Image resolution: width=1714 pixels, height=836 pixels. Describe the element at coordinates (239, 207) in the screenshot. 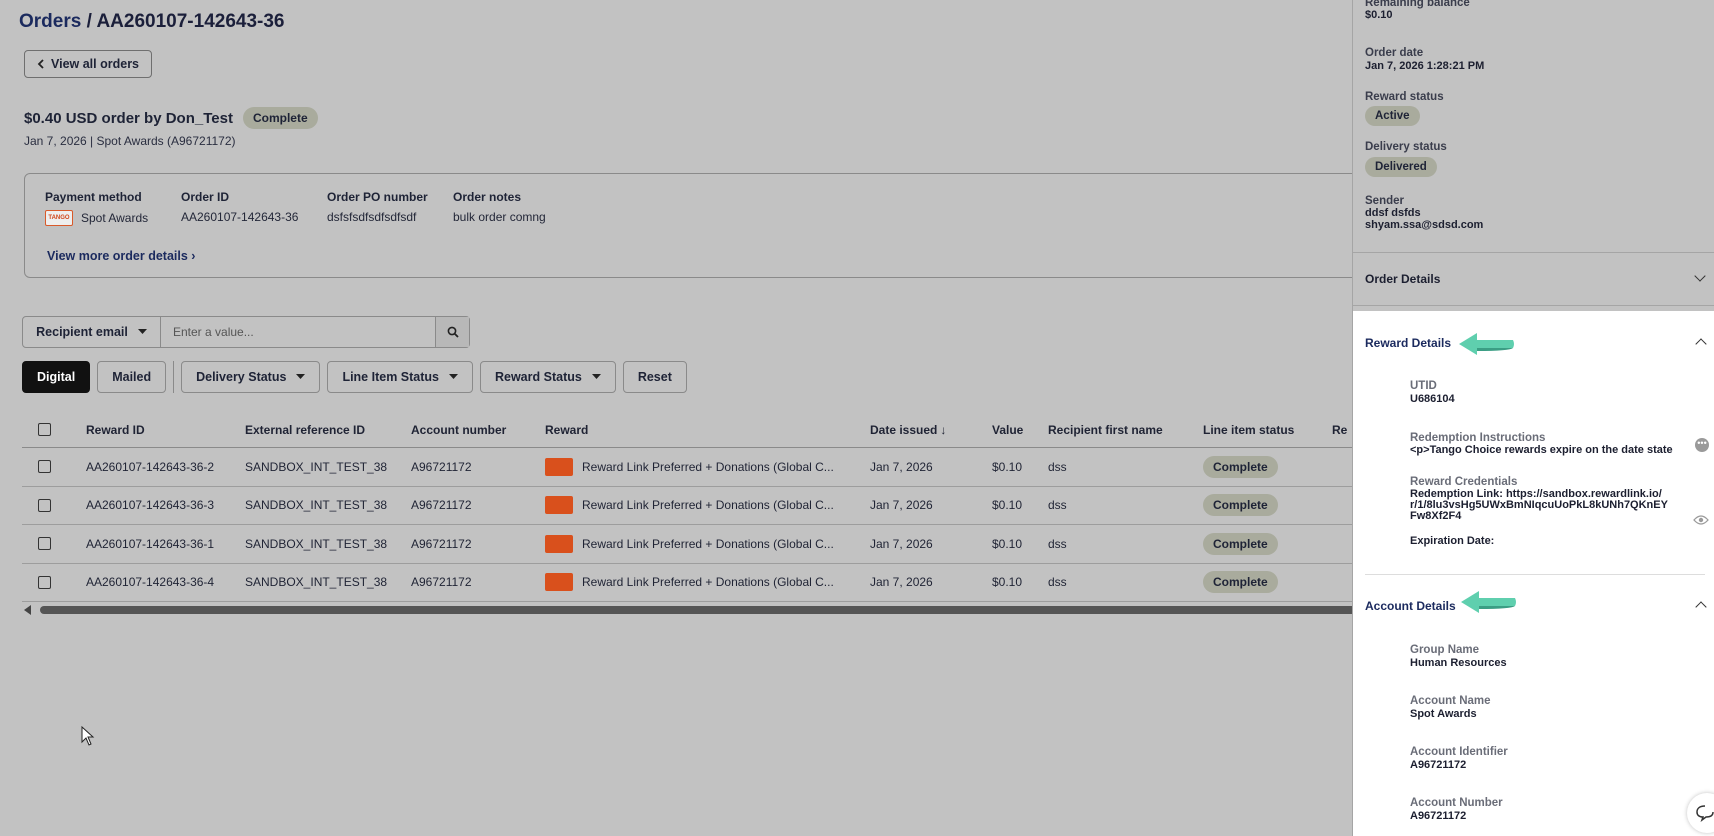

I see `order-id-block: Order ID AA260107-142643-36` at that location.